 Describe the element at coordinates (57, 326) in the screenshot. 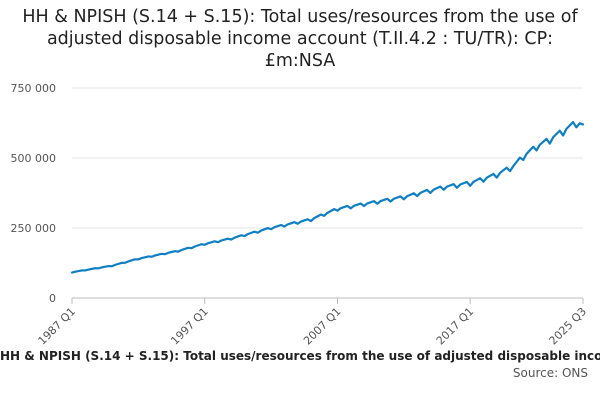

I see `x-tick-label: 1987 Q1` at that location.